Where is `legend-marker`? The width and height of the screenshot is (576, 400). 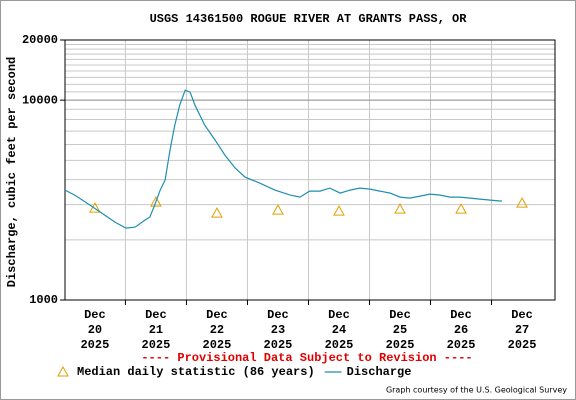 legend-marker is located at coordinates (63, 371).